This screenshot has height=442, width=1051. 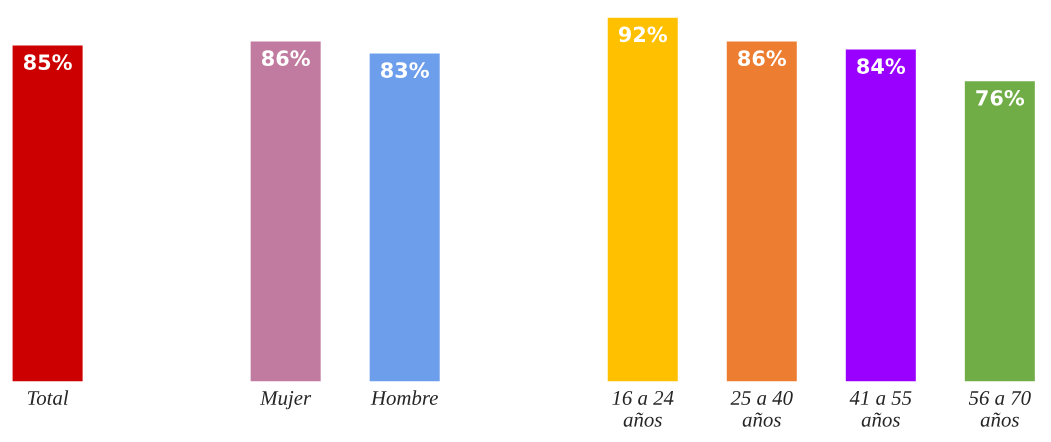 I want to click on data-label: 83%, so click(x=405, y=70).